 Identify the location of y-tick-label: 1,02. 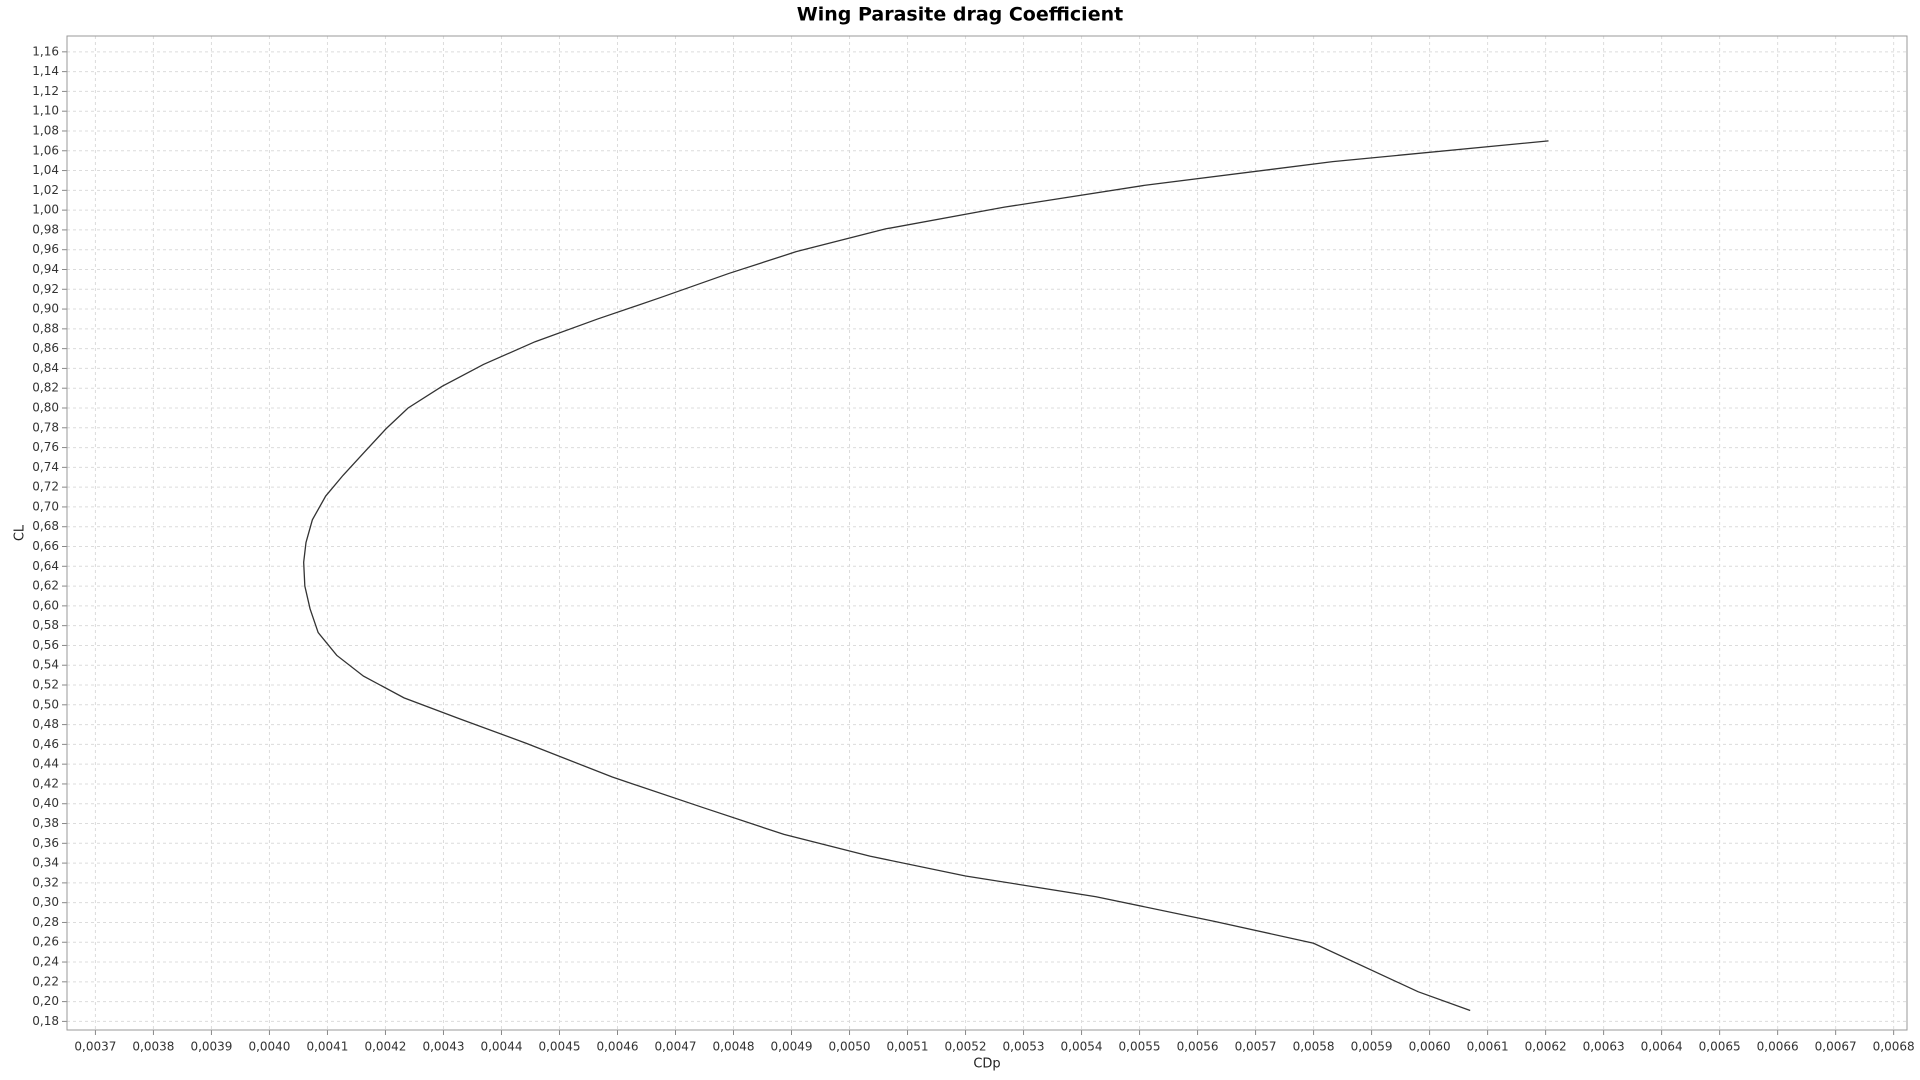
(45, 190).